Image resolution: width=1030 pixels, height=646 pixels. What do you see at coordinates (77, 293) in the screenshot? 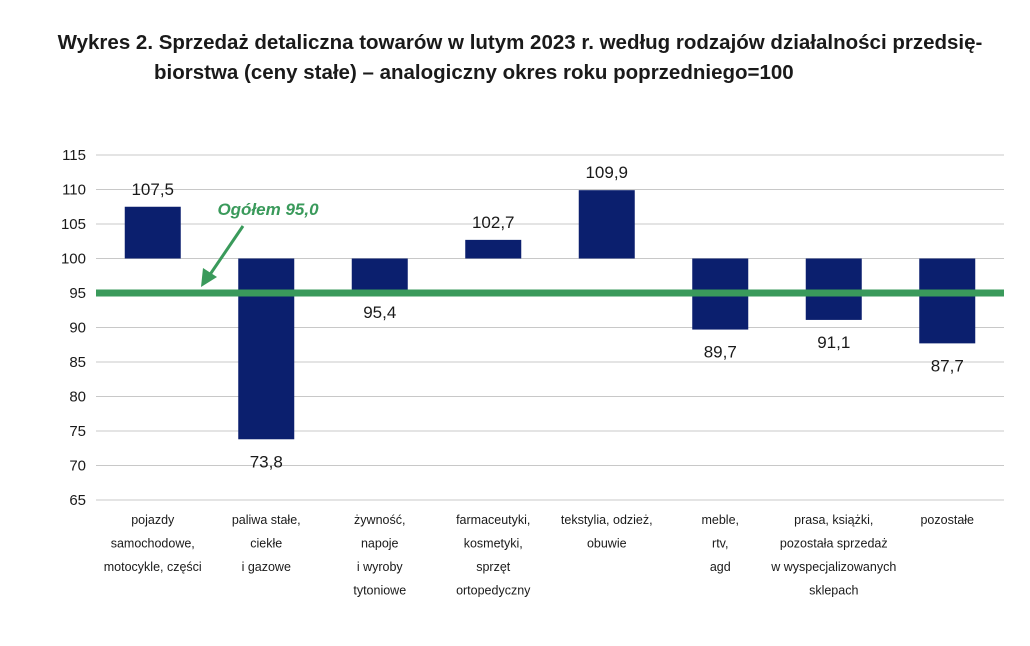
I see `y-tick-label: 95` at bounding box center [77, 293].